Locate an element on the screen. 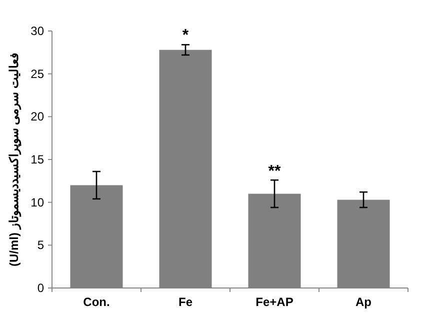 Image resolution: width=447 pixels, height=324 pixels. annotation: ** is located at coordinates (275, 171).